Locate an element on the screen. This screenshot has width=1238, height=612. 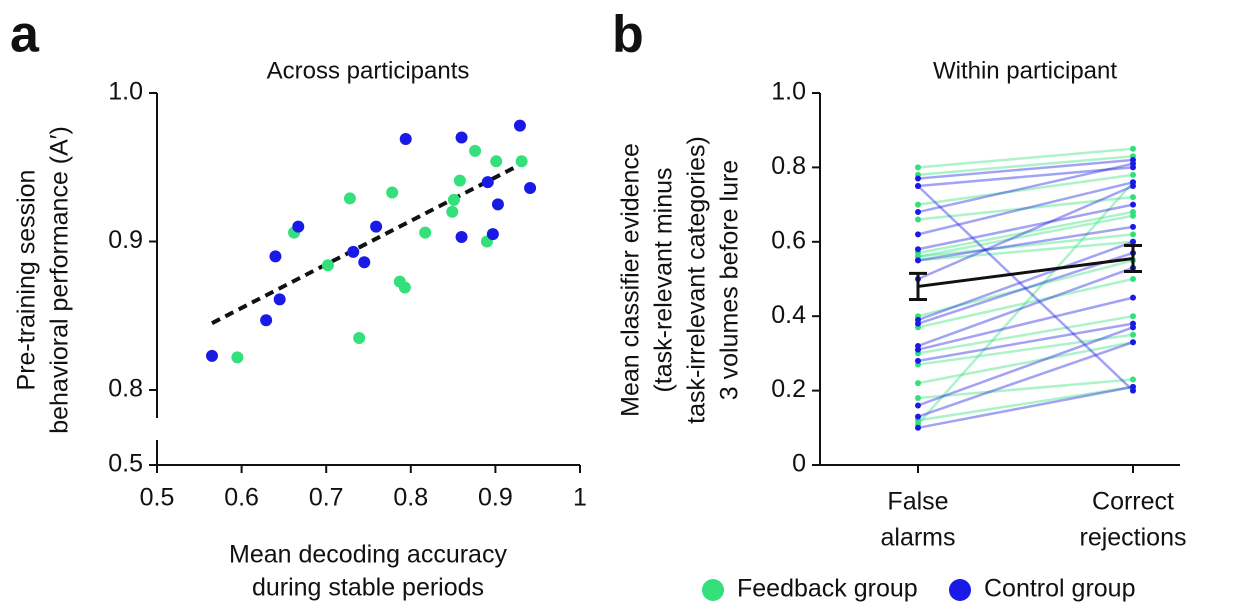
x-tick-label: 0.7 is located at coordinates (326, 498).